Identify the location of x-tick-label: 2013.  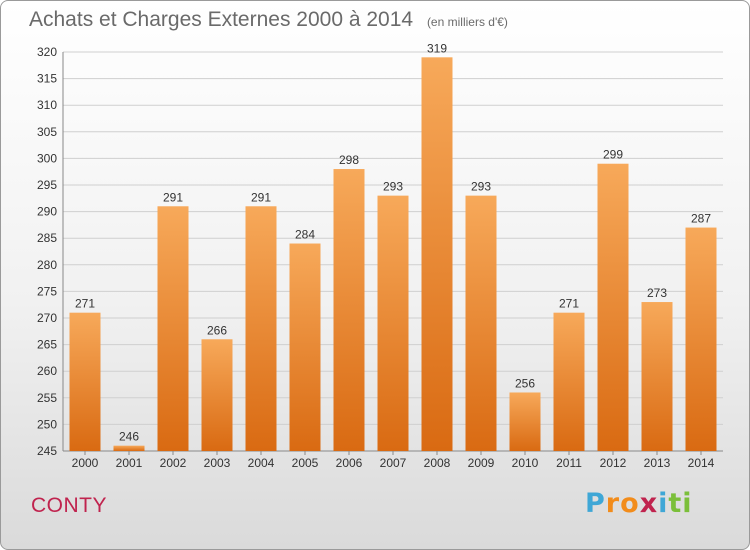
(657, 463).